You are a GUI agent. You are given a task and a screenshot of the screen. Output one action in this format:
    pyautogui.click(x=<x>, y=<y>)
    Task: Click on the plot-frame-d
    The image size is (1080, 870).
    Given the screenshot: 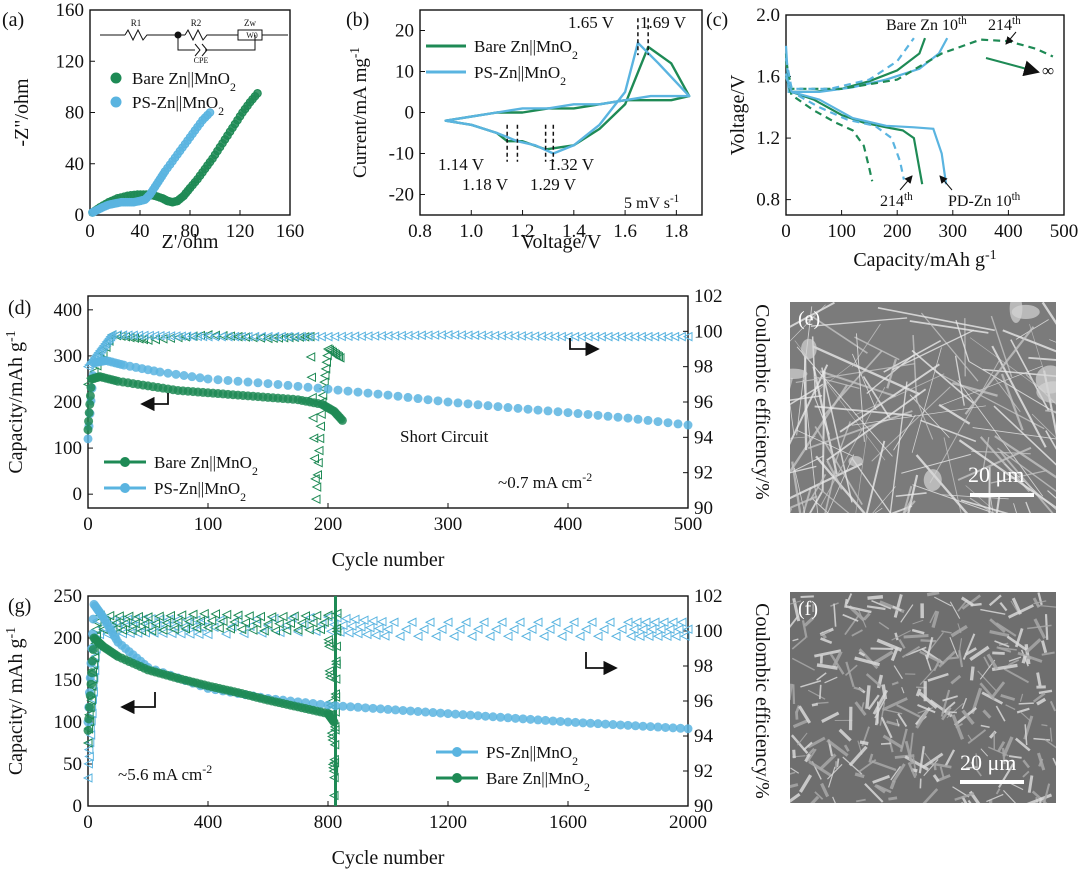 What is the action you would take?
    pyautogui.click(x=388, y=402)
    